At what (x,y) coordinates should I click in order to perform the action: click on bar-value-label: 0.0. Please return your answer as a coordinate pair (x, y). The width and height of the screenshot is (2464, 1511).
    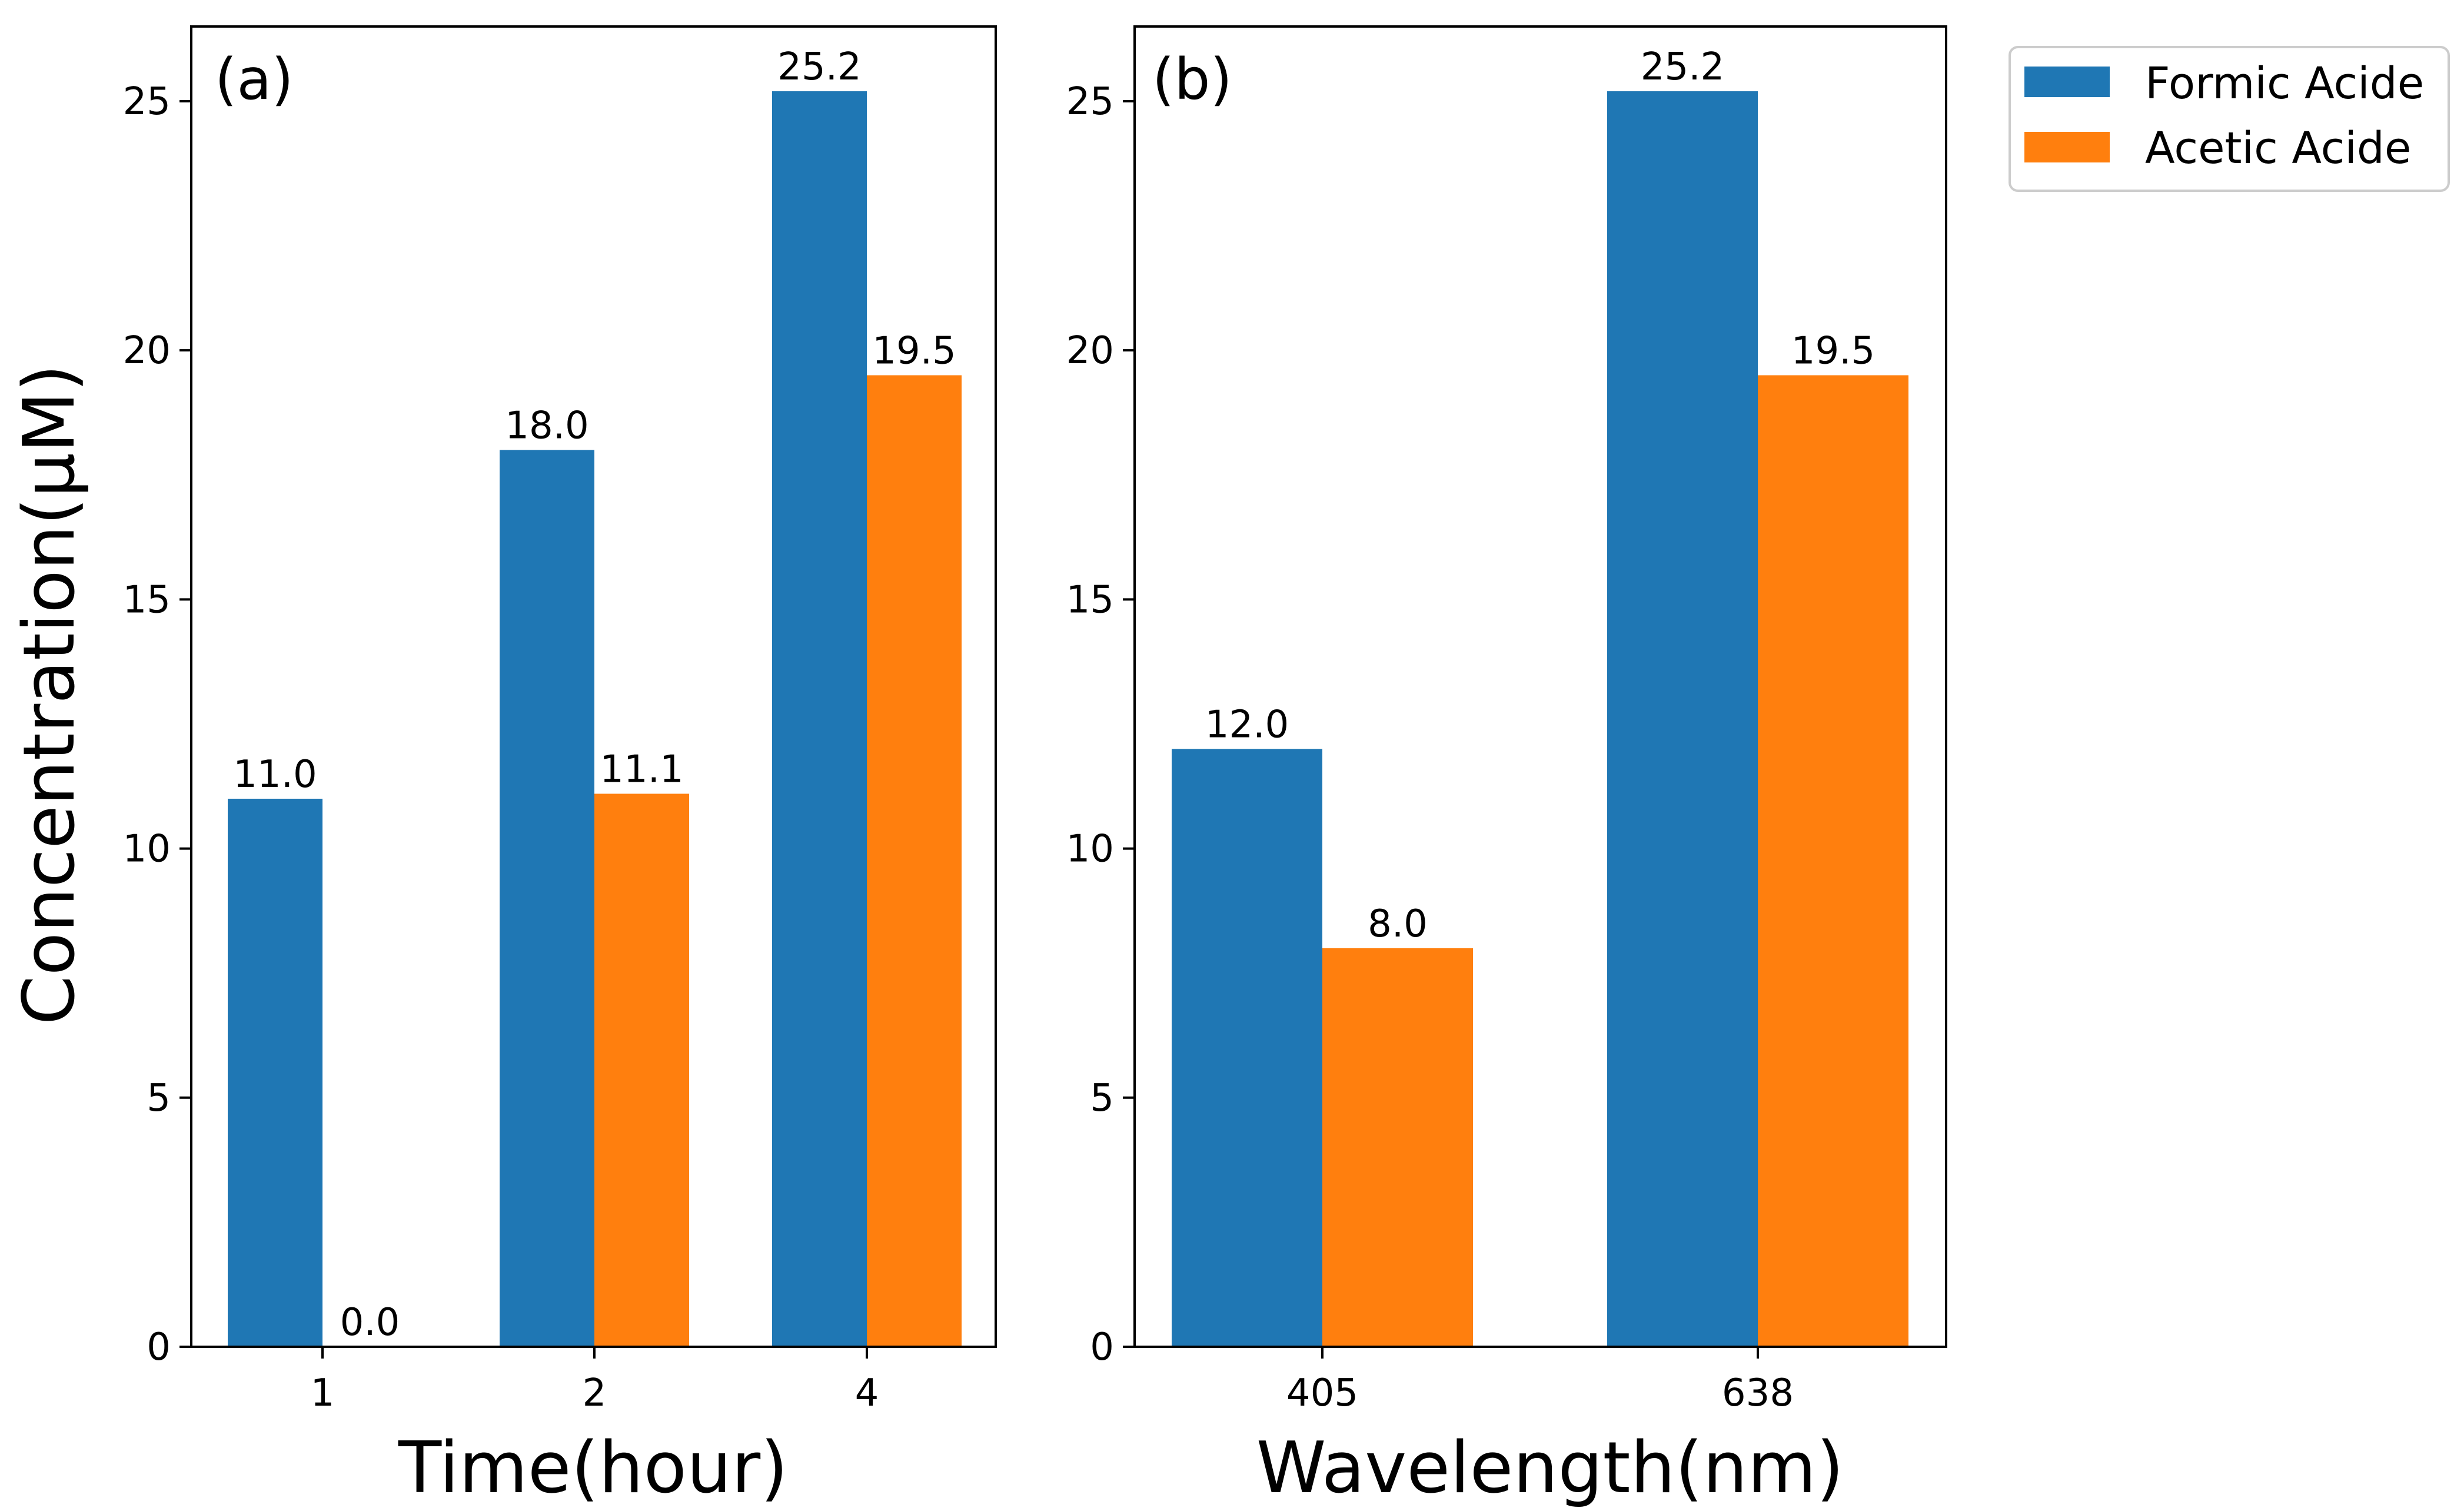
    Looking at the image, I should click on (370, 1322).